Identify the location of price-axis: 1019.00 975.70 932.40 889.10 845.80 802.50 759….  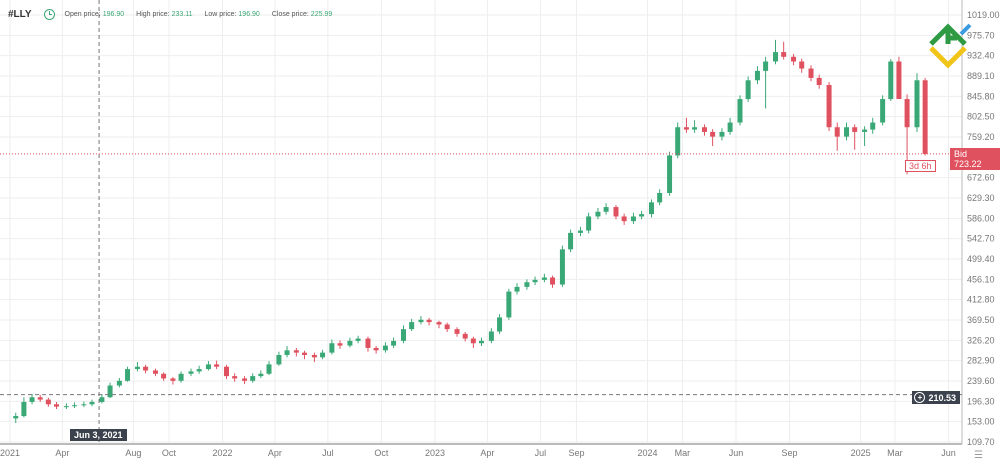
(980, 223).